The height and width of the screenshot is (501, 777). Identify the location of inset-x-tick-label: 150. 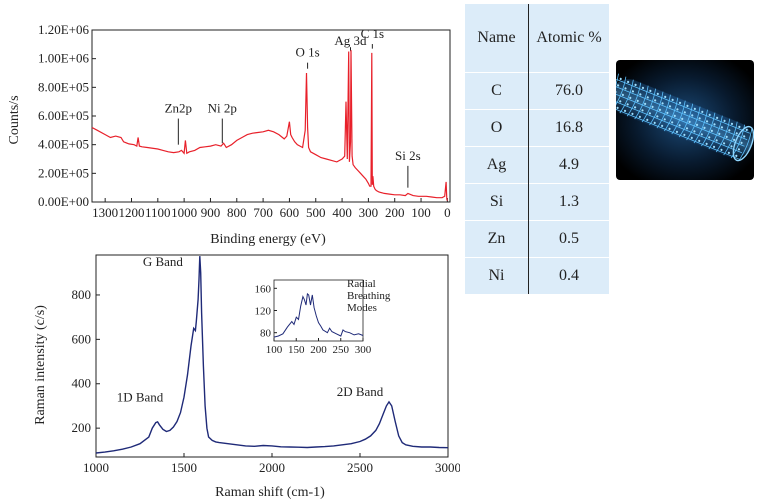
(296, 350).